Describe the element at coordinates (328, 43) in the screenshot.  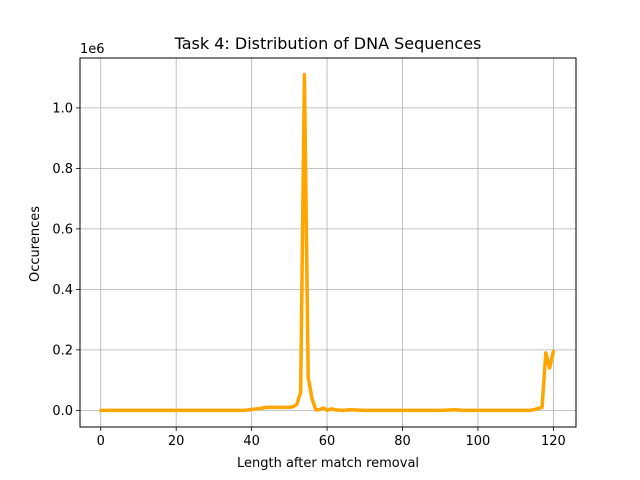
I see `chart-title: Task 4: Distribution of DNA Sequences` at that location.